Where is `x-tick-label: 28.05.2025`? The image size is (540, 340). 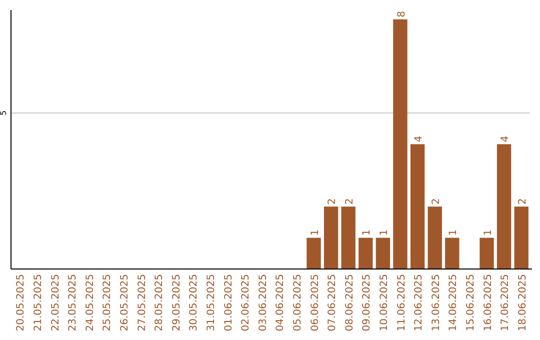
x-tick-label: 28.05.2025 is located at coordinates (160, 303).